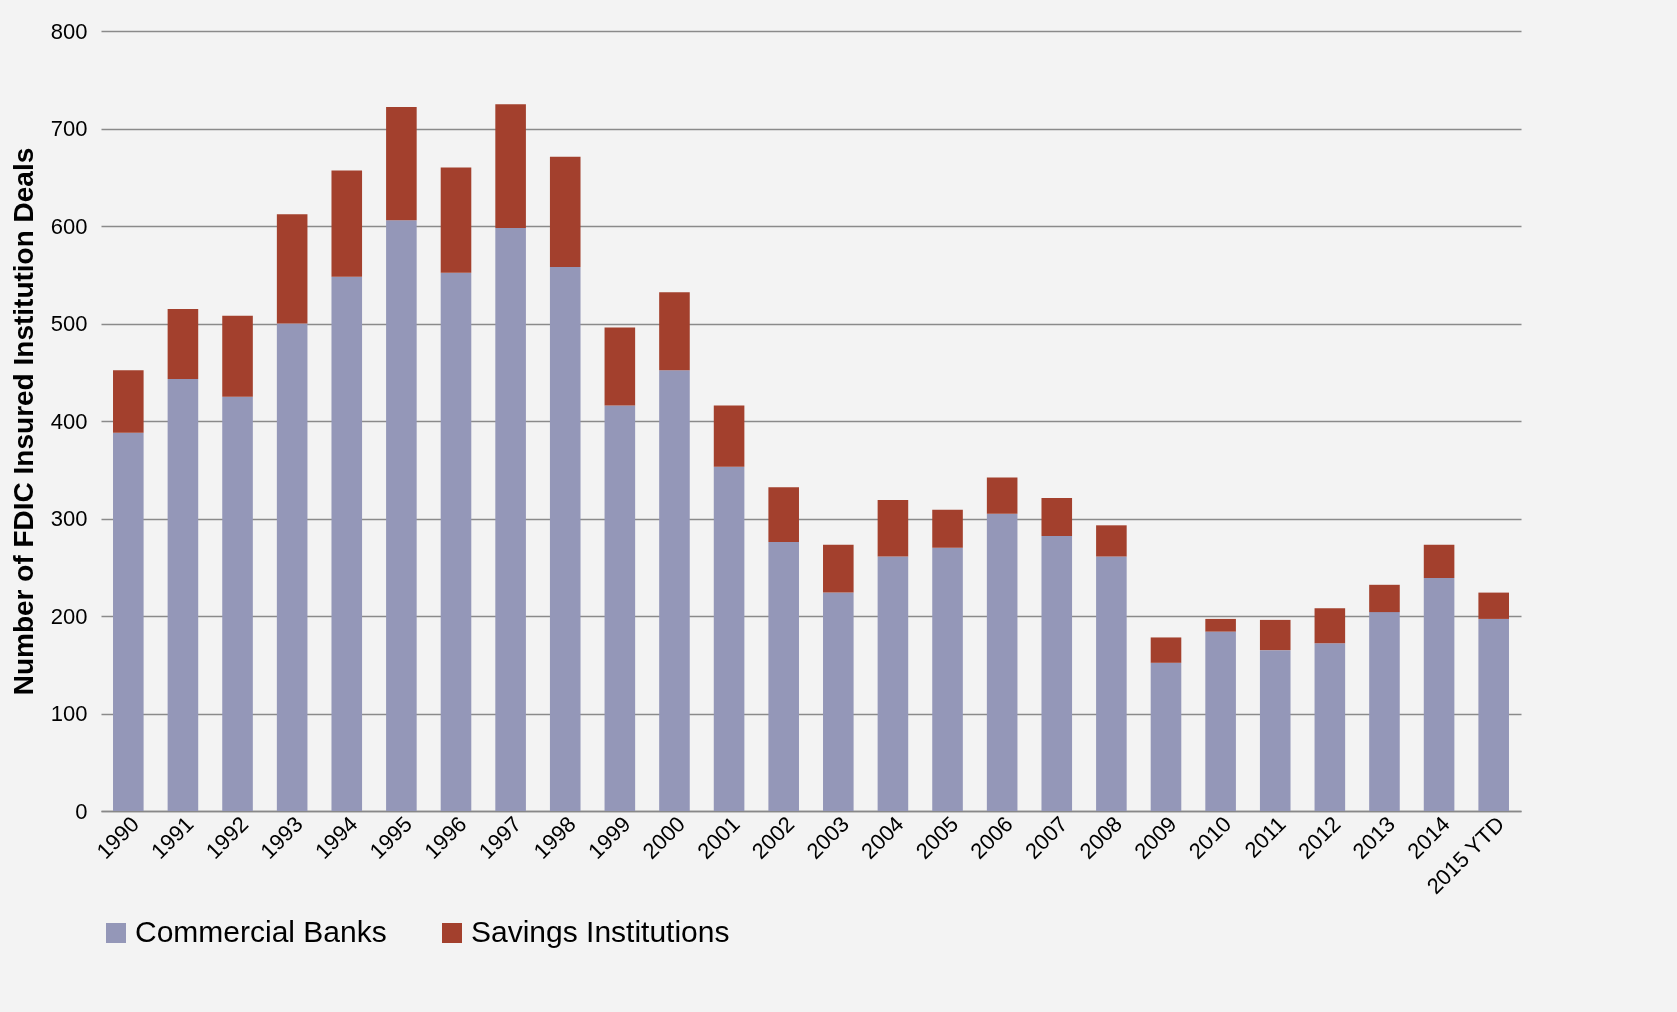 This screenshot has width=1677, height=1012. I want to click on y-tick-label: 300, so click(69, 518).